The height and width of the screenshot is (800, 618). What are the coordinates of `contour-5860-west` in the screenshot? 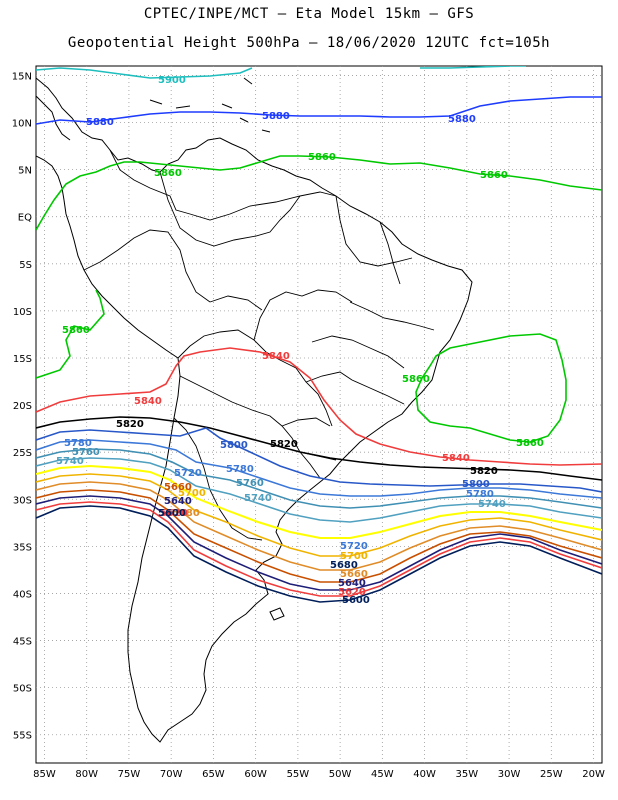 It's located at (70, 334).